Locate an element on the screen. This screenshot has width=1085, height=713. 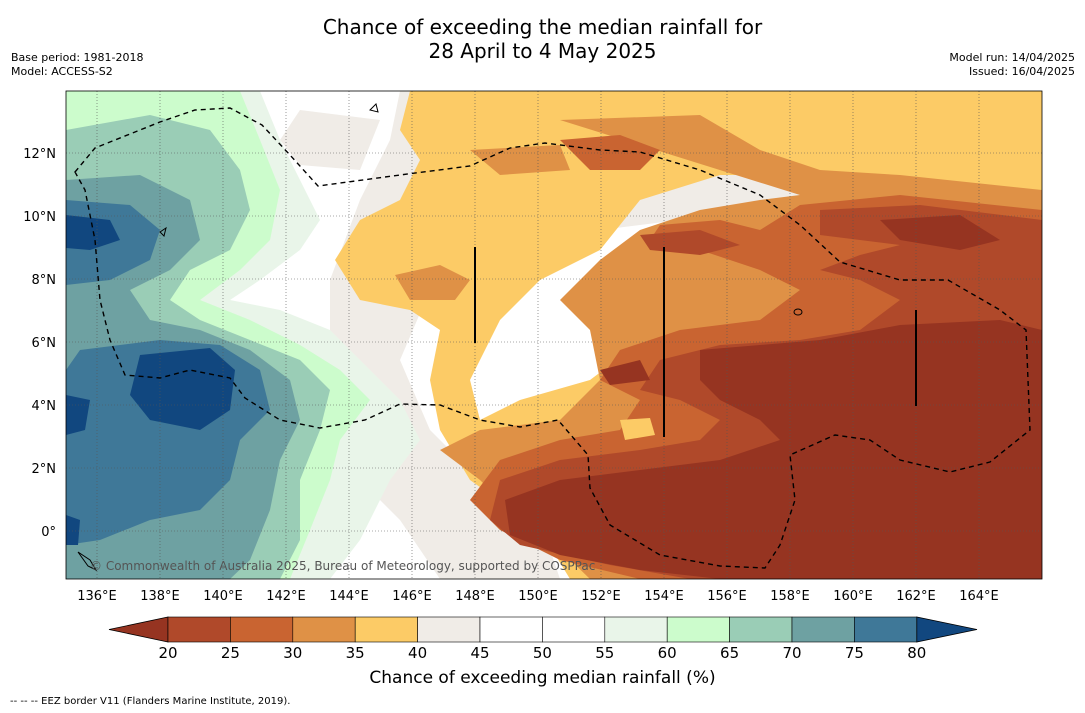
model-name-text: Model: ACCESS-S2 is located at coordinates (62, 71).